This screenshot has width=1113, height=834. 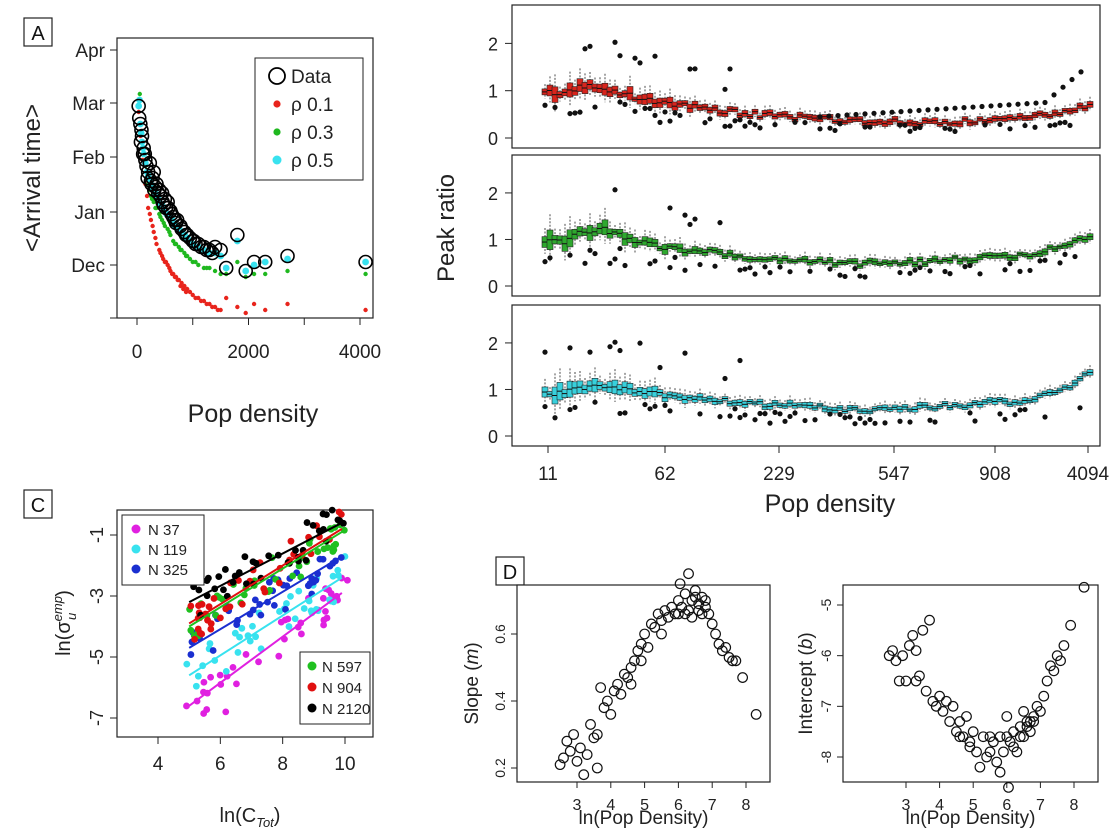 I want to click on x-tick-label: 6, so click(x=1006, y=805).